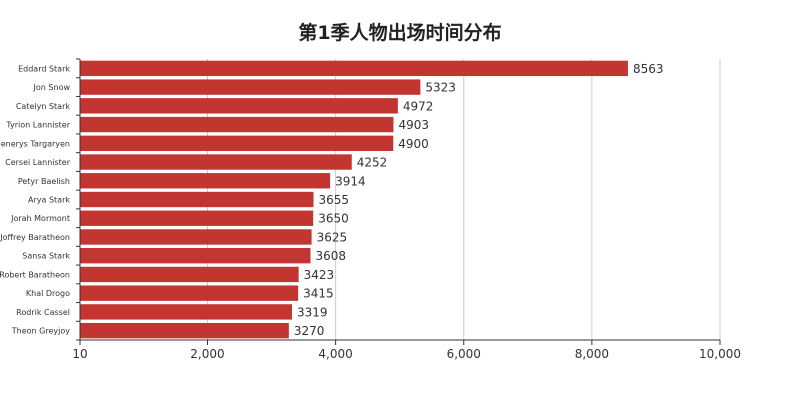 The width and height of the screenshot is (800, 400). I want to click on x-tick-label: 10, so click(79, 354).